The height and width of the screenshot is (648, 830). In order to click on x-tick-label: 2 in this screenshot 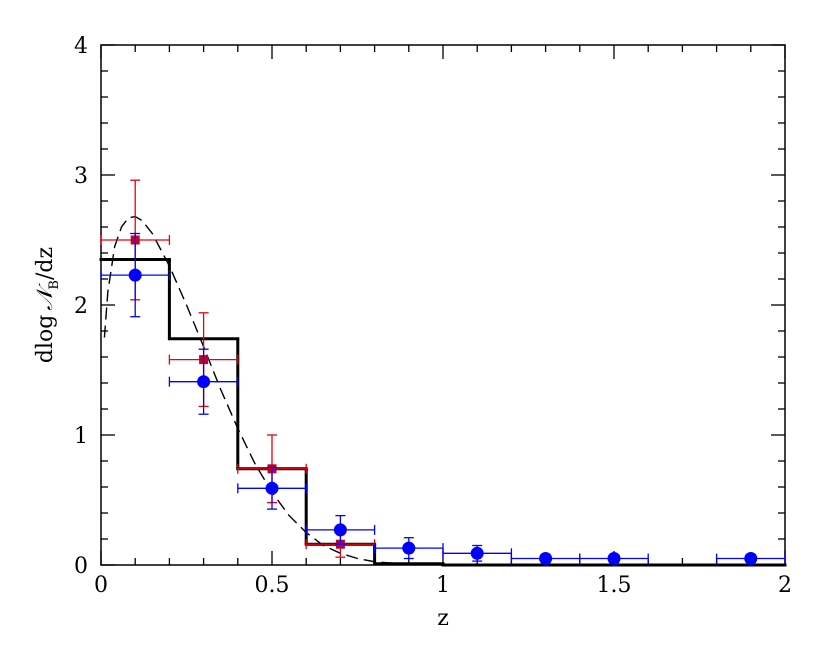, I will do `click(785, 585)`.